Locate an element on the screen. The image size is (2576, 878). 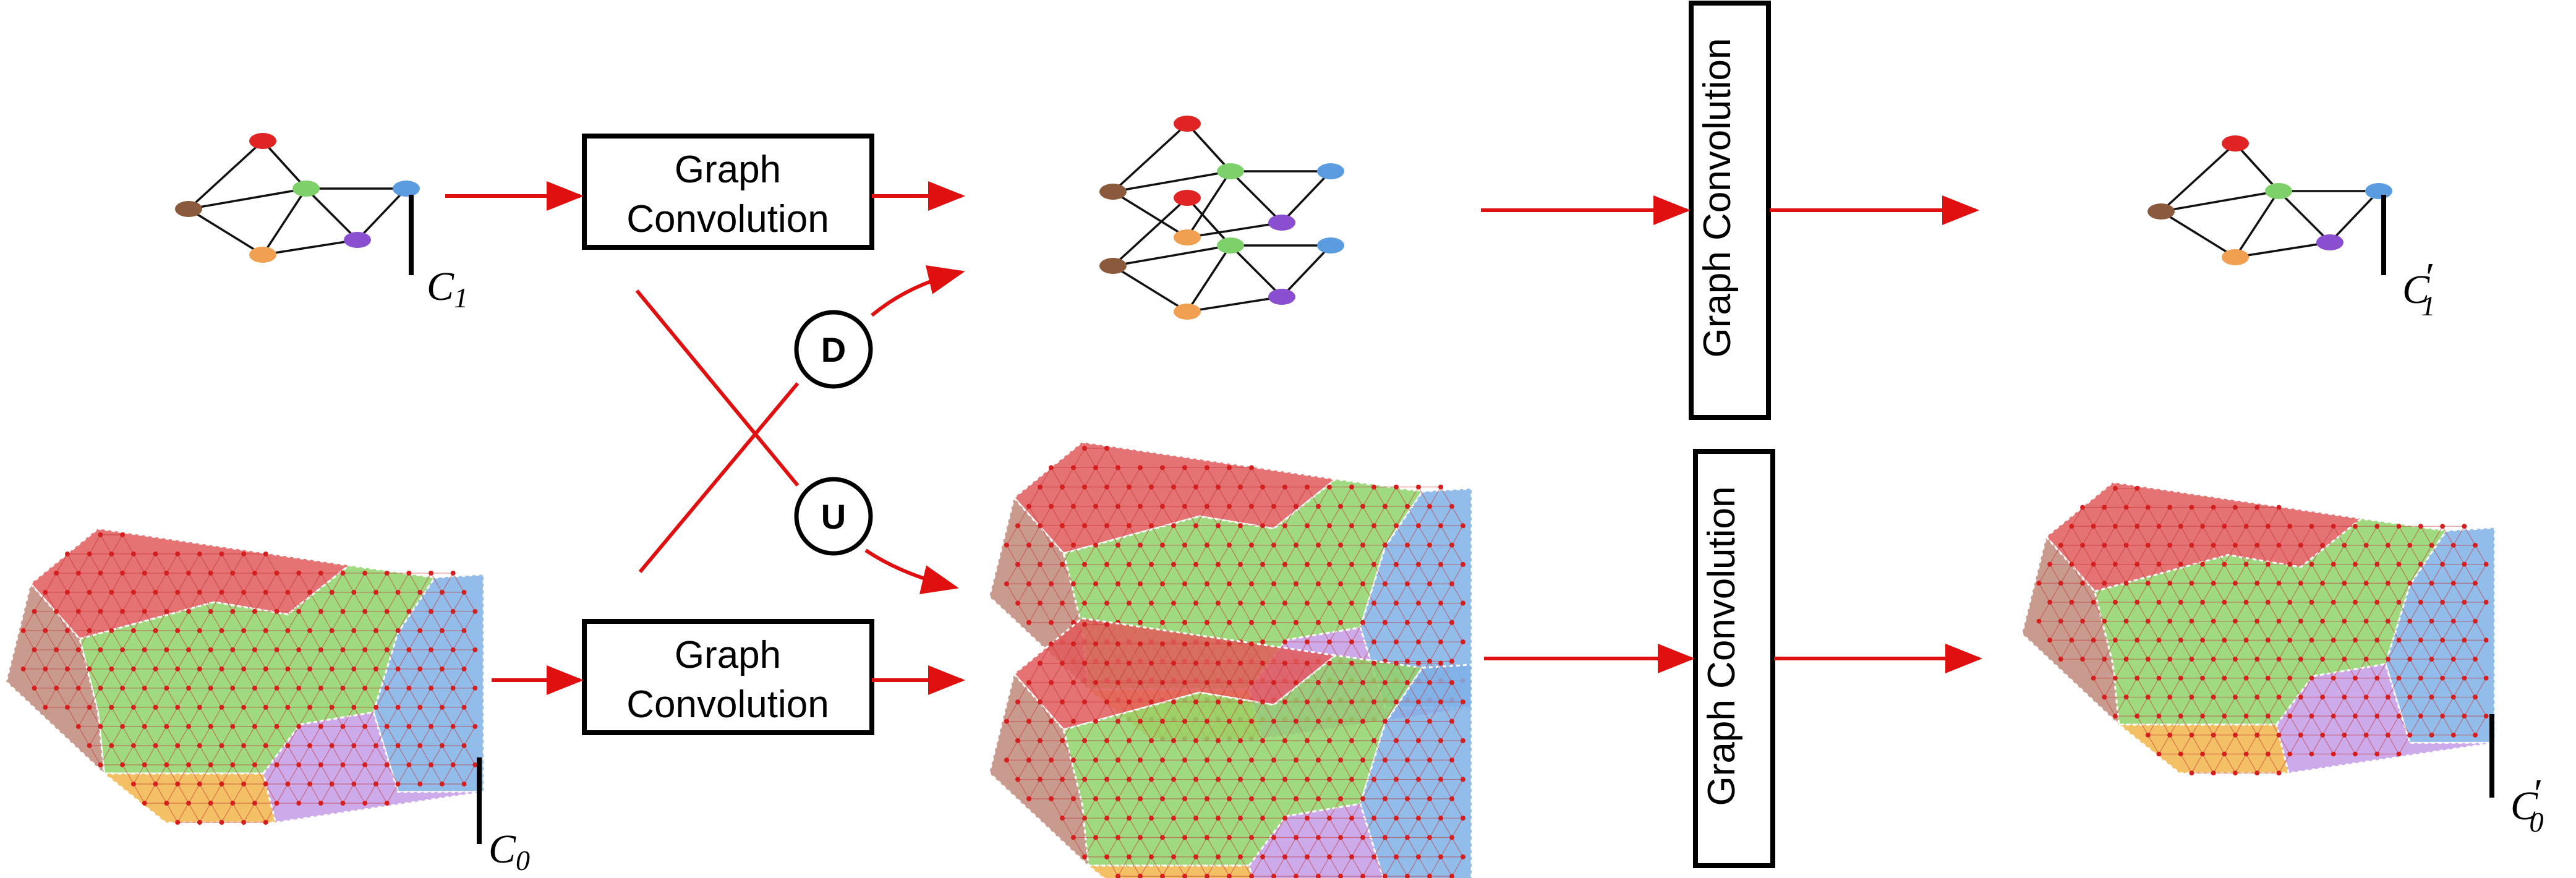
label-c0: C0 is located at coordinates (509, 851).